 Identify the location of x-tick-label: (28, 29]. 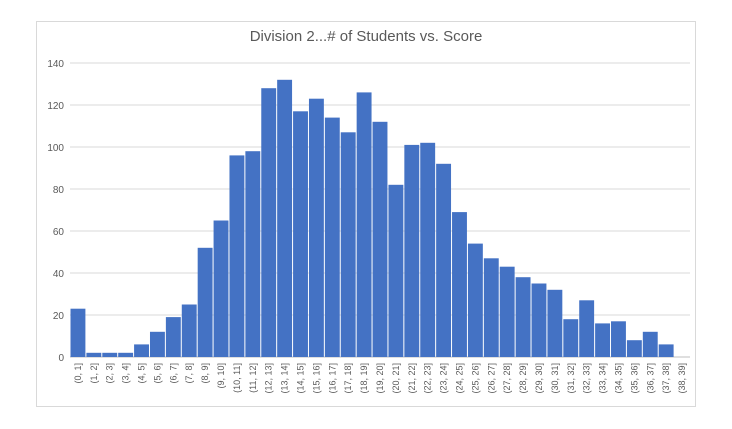
(523, 378).